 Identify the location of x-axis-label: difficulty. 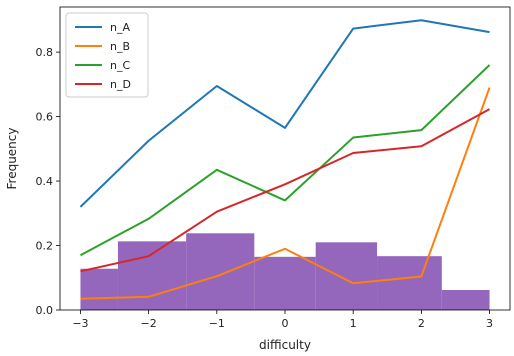
(285, 345).